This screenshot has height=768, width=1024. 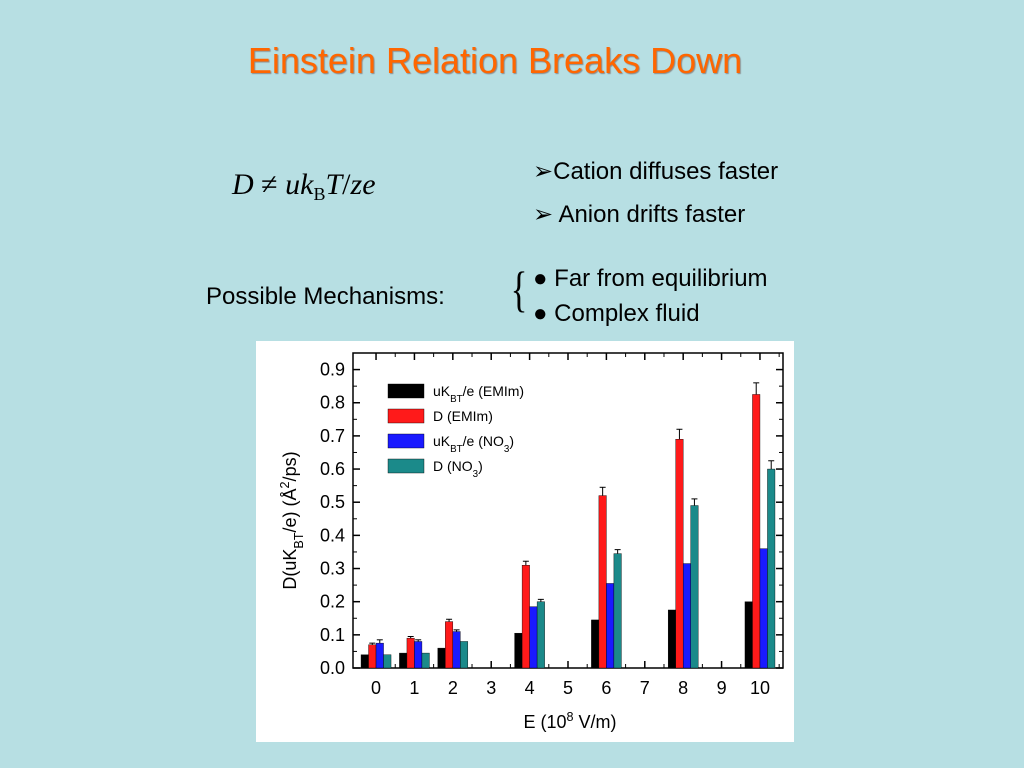 I want to click on y-tick-label: 0.2, so click(x=332, y=602).